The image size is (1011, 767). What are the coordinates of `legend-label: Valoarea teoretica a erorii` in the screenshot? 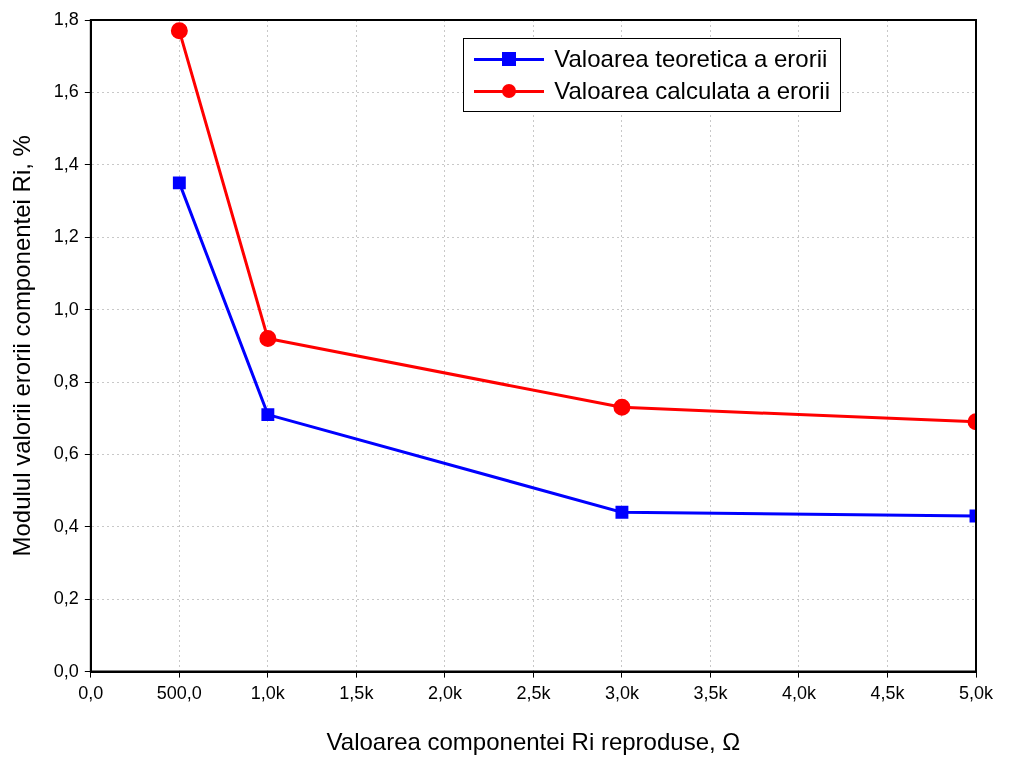 It's located at (691, 59).